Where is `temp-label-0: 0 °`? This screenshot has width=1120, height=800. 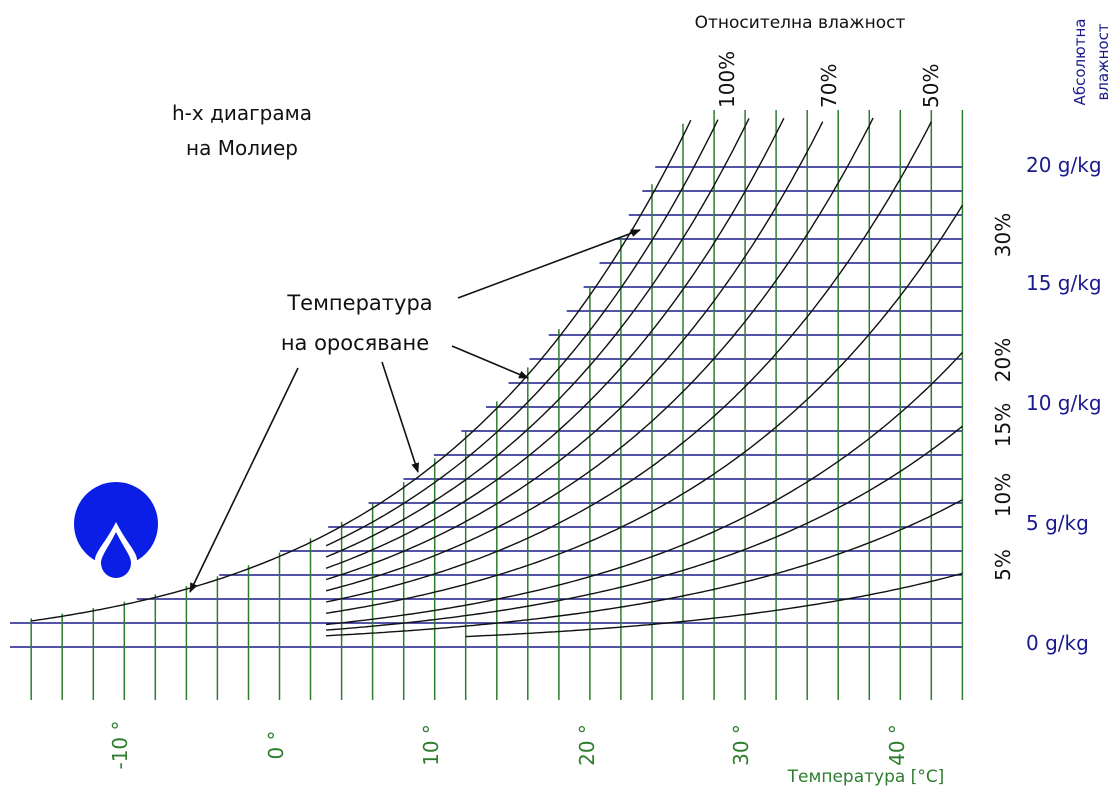 temp-label-0: 0 ° is located at coordinates (276, 744).